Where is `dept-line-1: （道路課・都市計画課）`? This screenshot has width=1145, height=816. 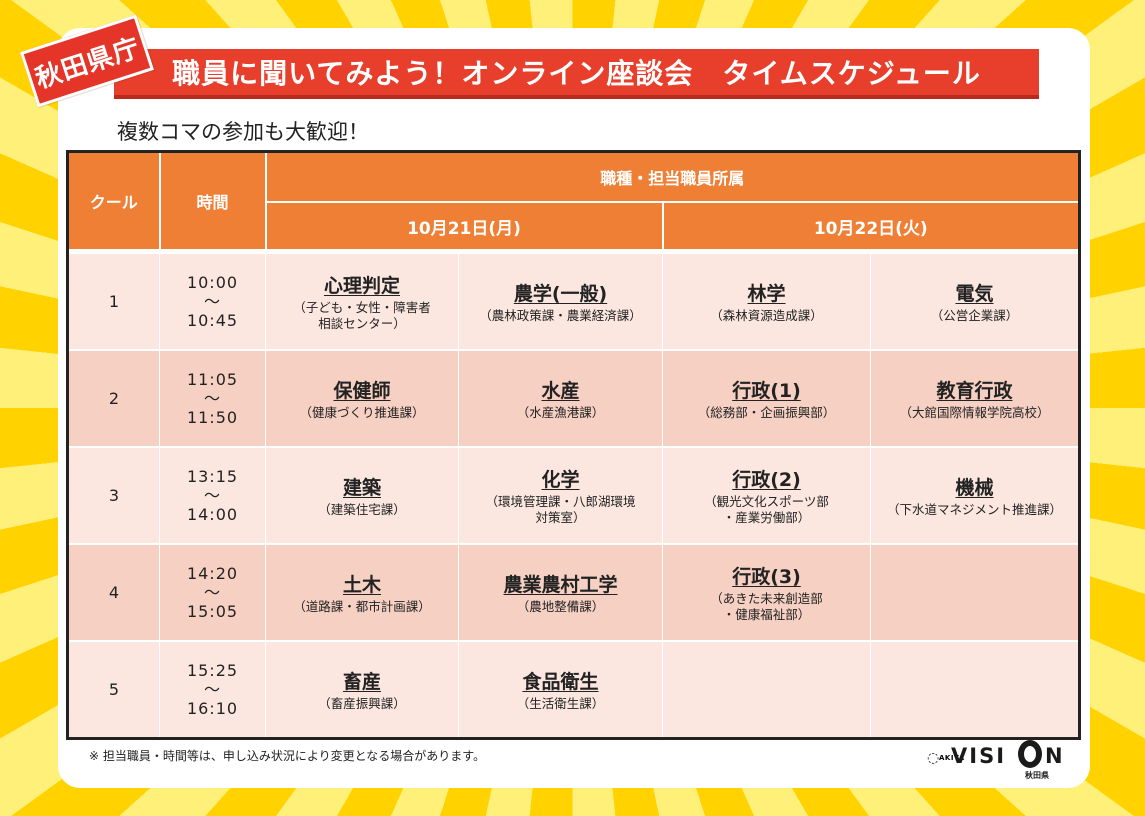
dept-line-1: （道路課・都市計画課） is located at coordinates (362, 606).